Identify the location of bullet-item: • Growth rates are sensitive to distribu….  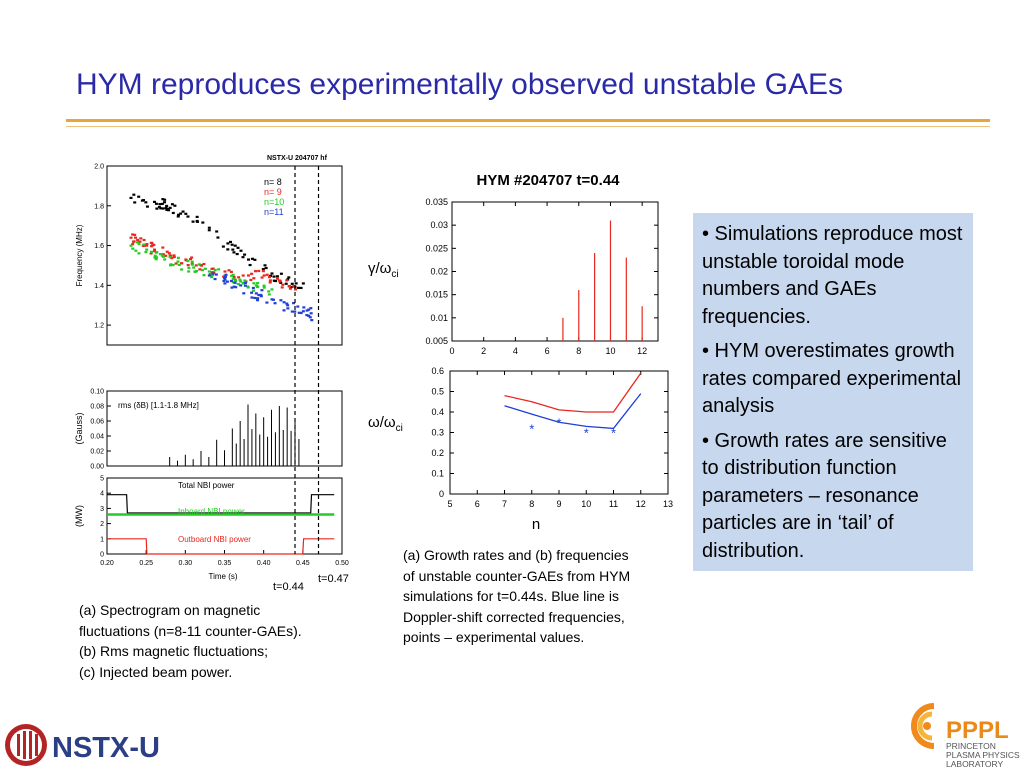
(824, 495).